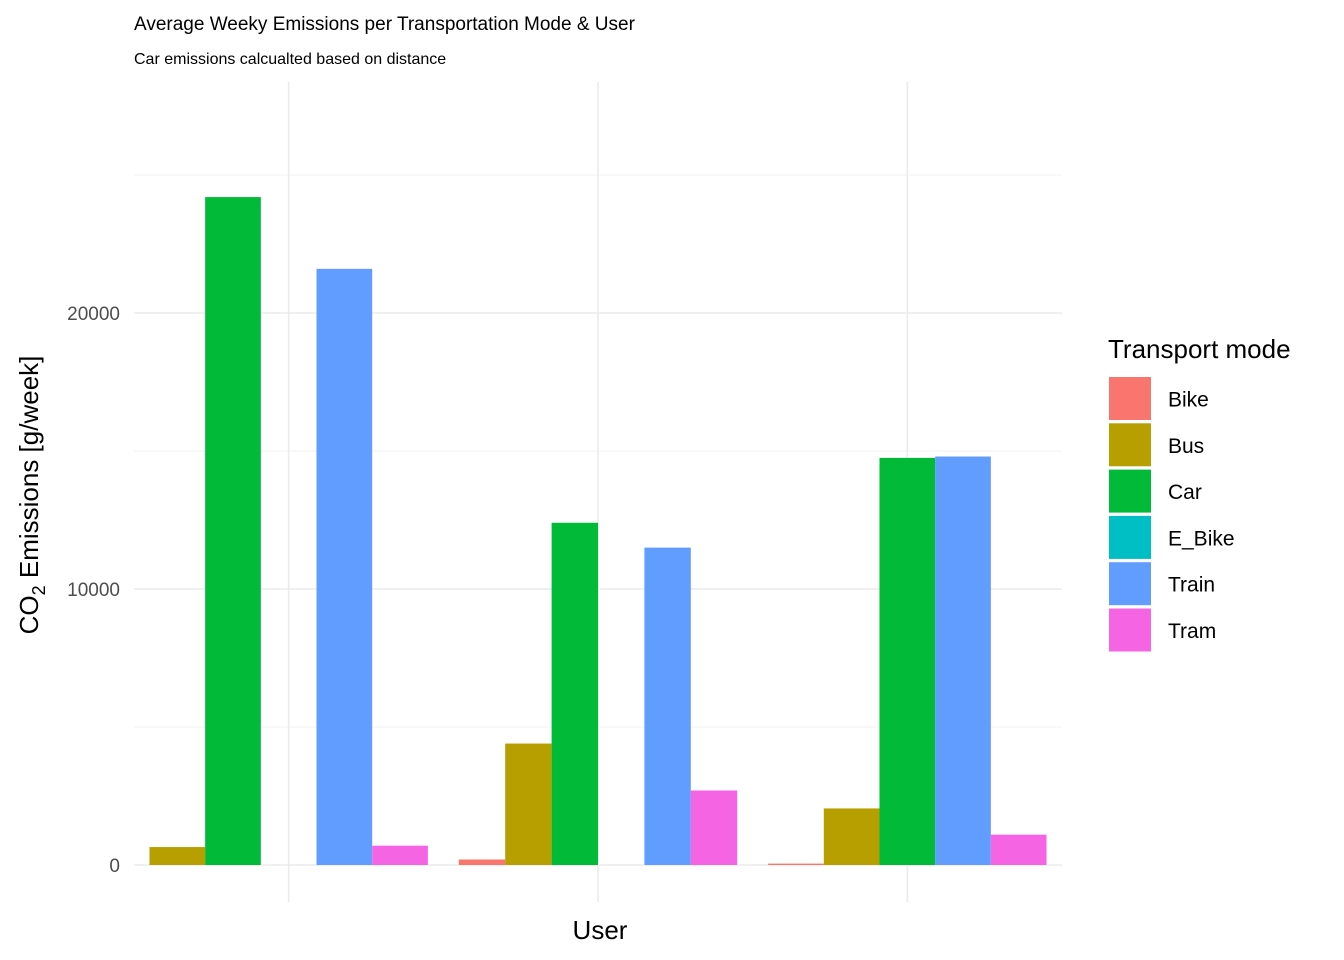 This screenshot has width=1344, height=960. I want to click on legend: Transport mode Bike Bus Car E_Bike Train Tram, so click(1199, 493).